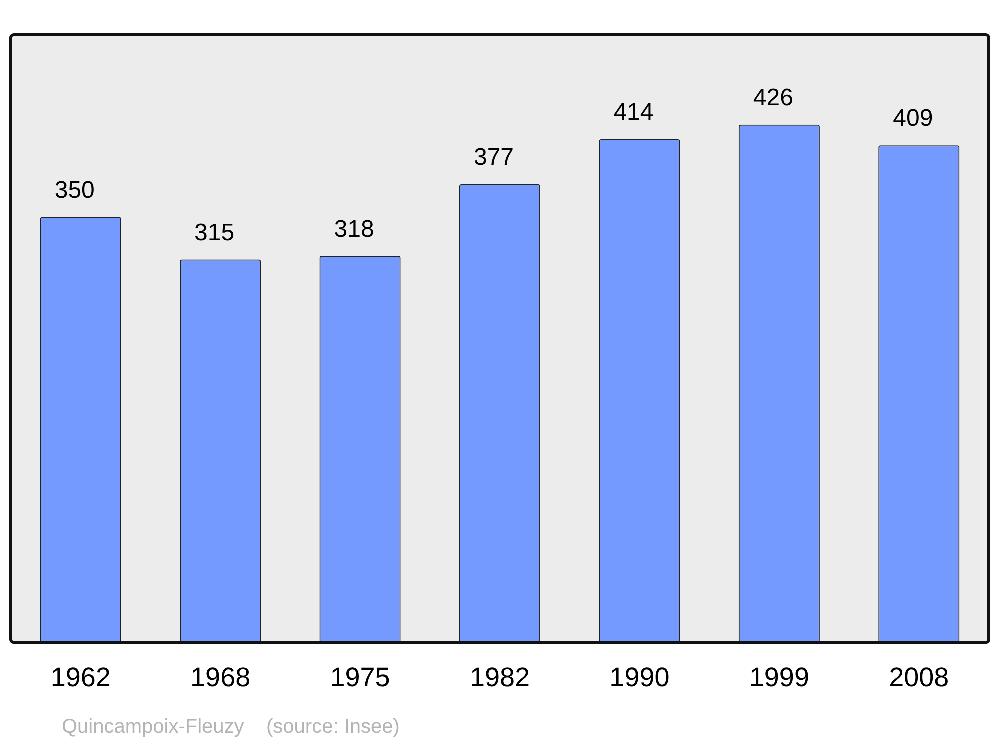 This screenshot has height=747, width=1000. What do you see at coordinates (913, 118) in the screenshot?
I see `data-label: 409` at bounding box center [913, 118].